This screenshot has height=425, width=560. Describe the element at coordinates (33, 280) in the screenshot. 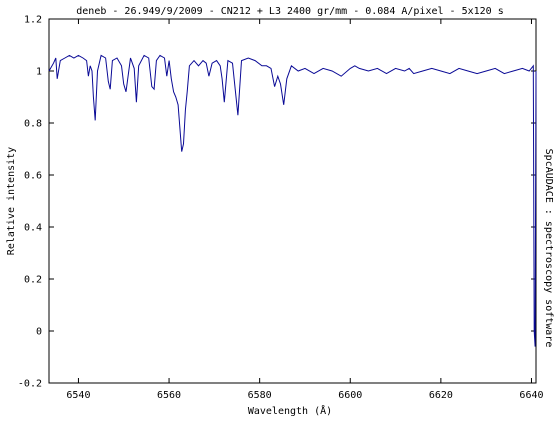

I see `y-tick-label: 0.2` at that location.